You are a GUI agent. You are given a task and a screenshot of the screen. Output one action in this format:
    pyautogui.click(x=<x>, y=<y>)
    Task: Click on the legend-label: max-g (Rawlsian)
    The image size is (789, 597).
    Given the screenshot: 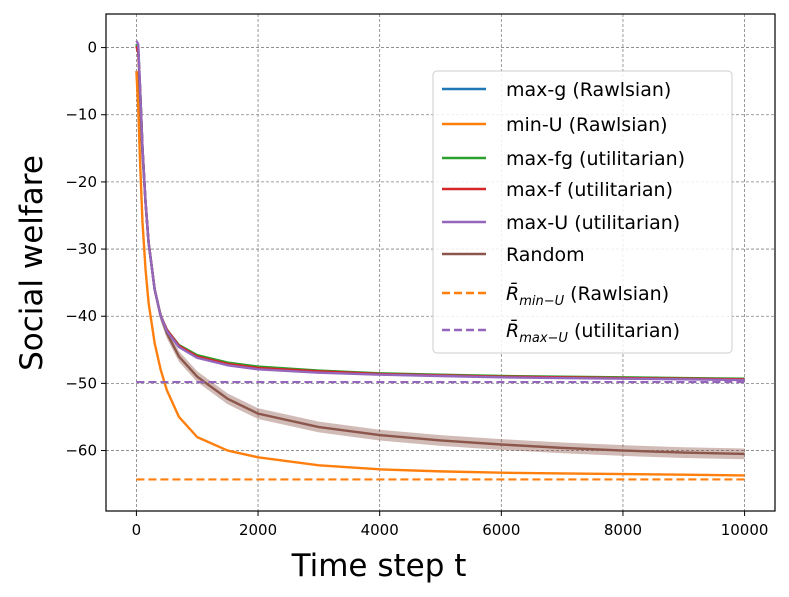 What is the action you would take?
    pyautogui.click(x=588, y=90)
    